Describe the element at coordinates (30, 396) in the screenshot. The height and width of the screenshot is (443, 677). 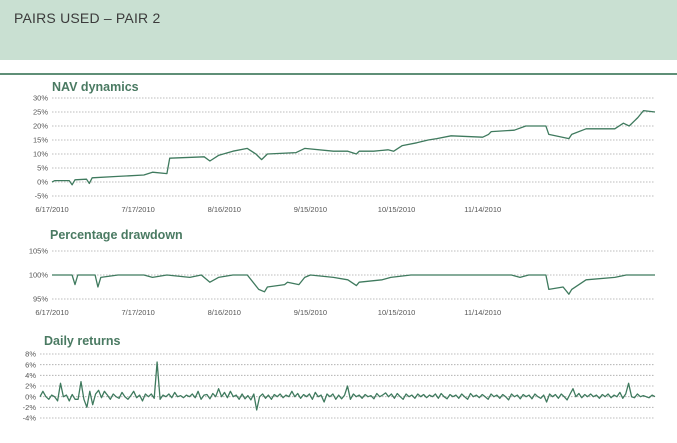
I see `returns-y-tick-label: 0%` at that location.